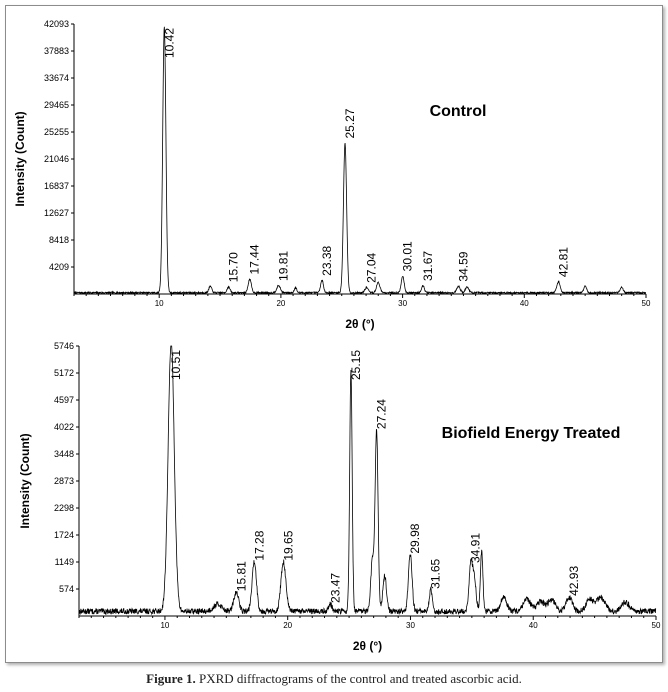  Describe the element at coordinates (259, 545) in the screenshot. I see `peak-label: 17.28` at that location.